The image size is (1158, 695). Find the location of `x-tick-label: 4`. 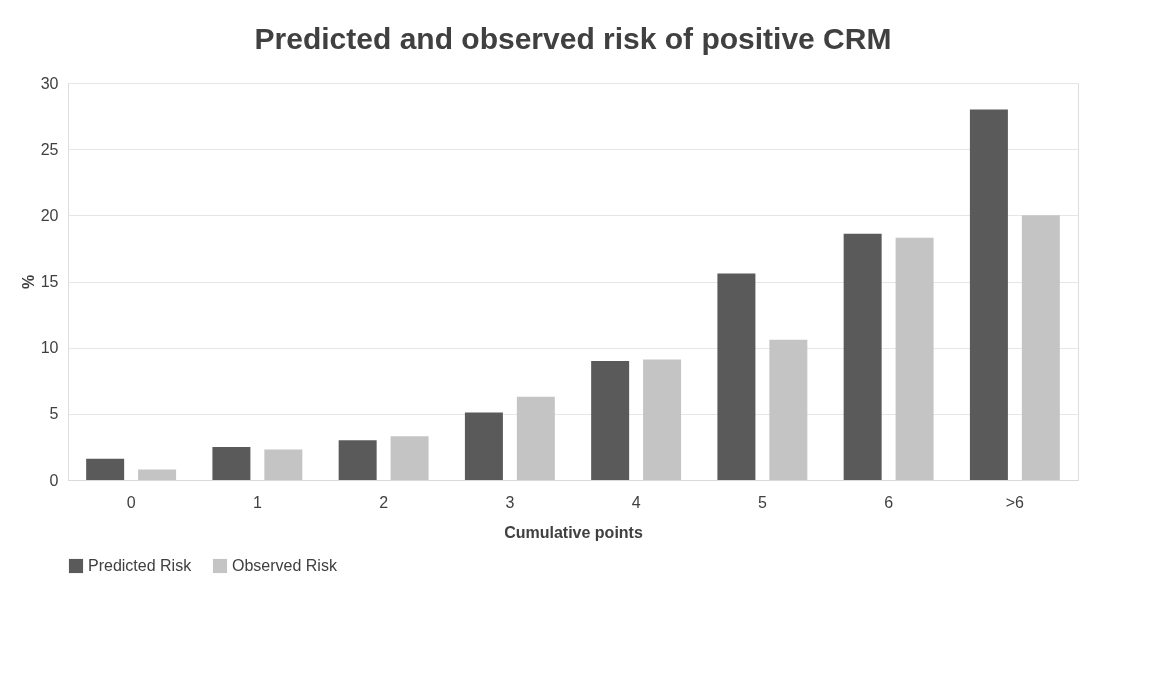

x-tick-label: 4 is located at coordinates (636, 502).